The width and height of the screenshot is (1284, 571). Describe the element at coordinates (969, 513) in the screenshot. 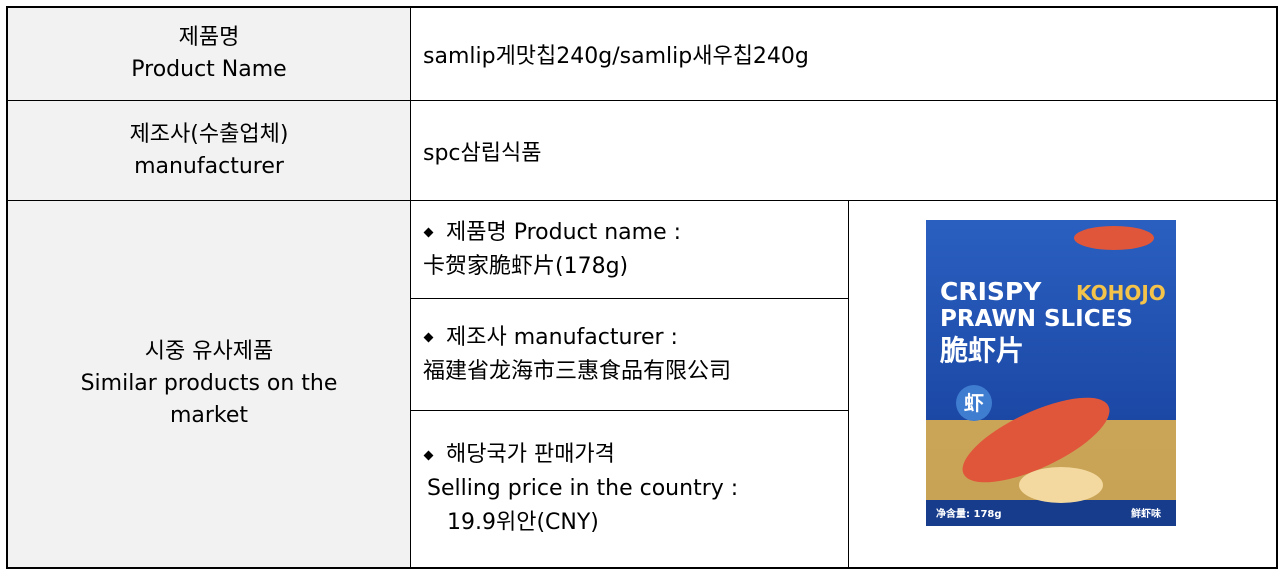

I see `image-text: 净含量: 178g` at that location.